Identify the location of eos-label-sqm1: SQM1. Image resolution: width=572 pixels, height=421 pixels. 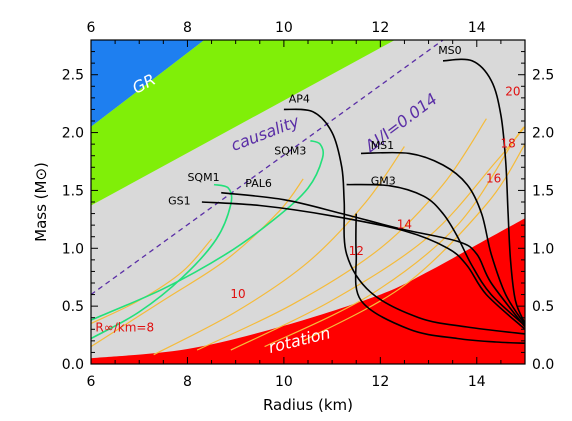
(203, 177).